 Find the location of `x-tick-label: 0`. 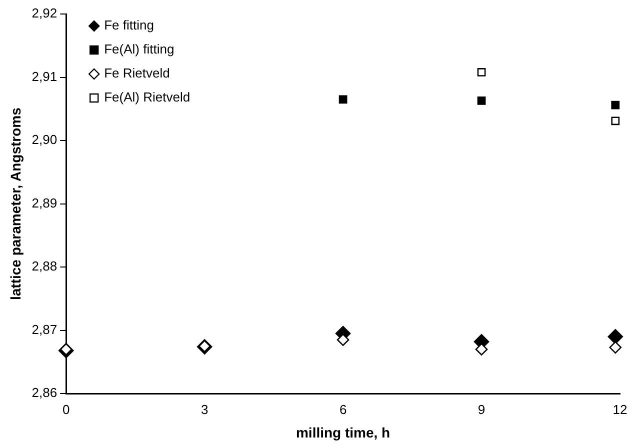

x-tick-label: 0 is located at coordinates (66, 409).